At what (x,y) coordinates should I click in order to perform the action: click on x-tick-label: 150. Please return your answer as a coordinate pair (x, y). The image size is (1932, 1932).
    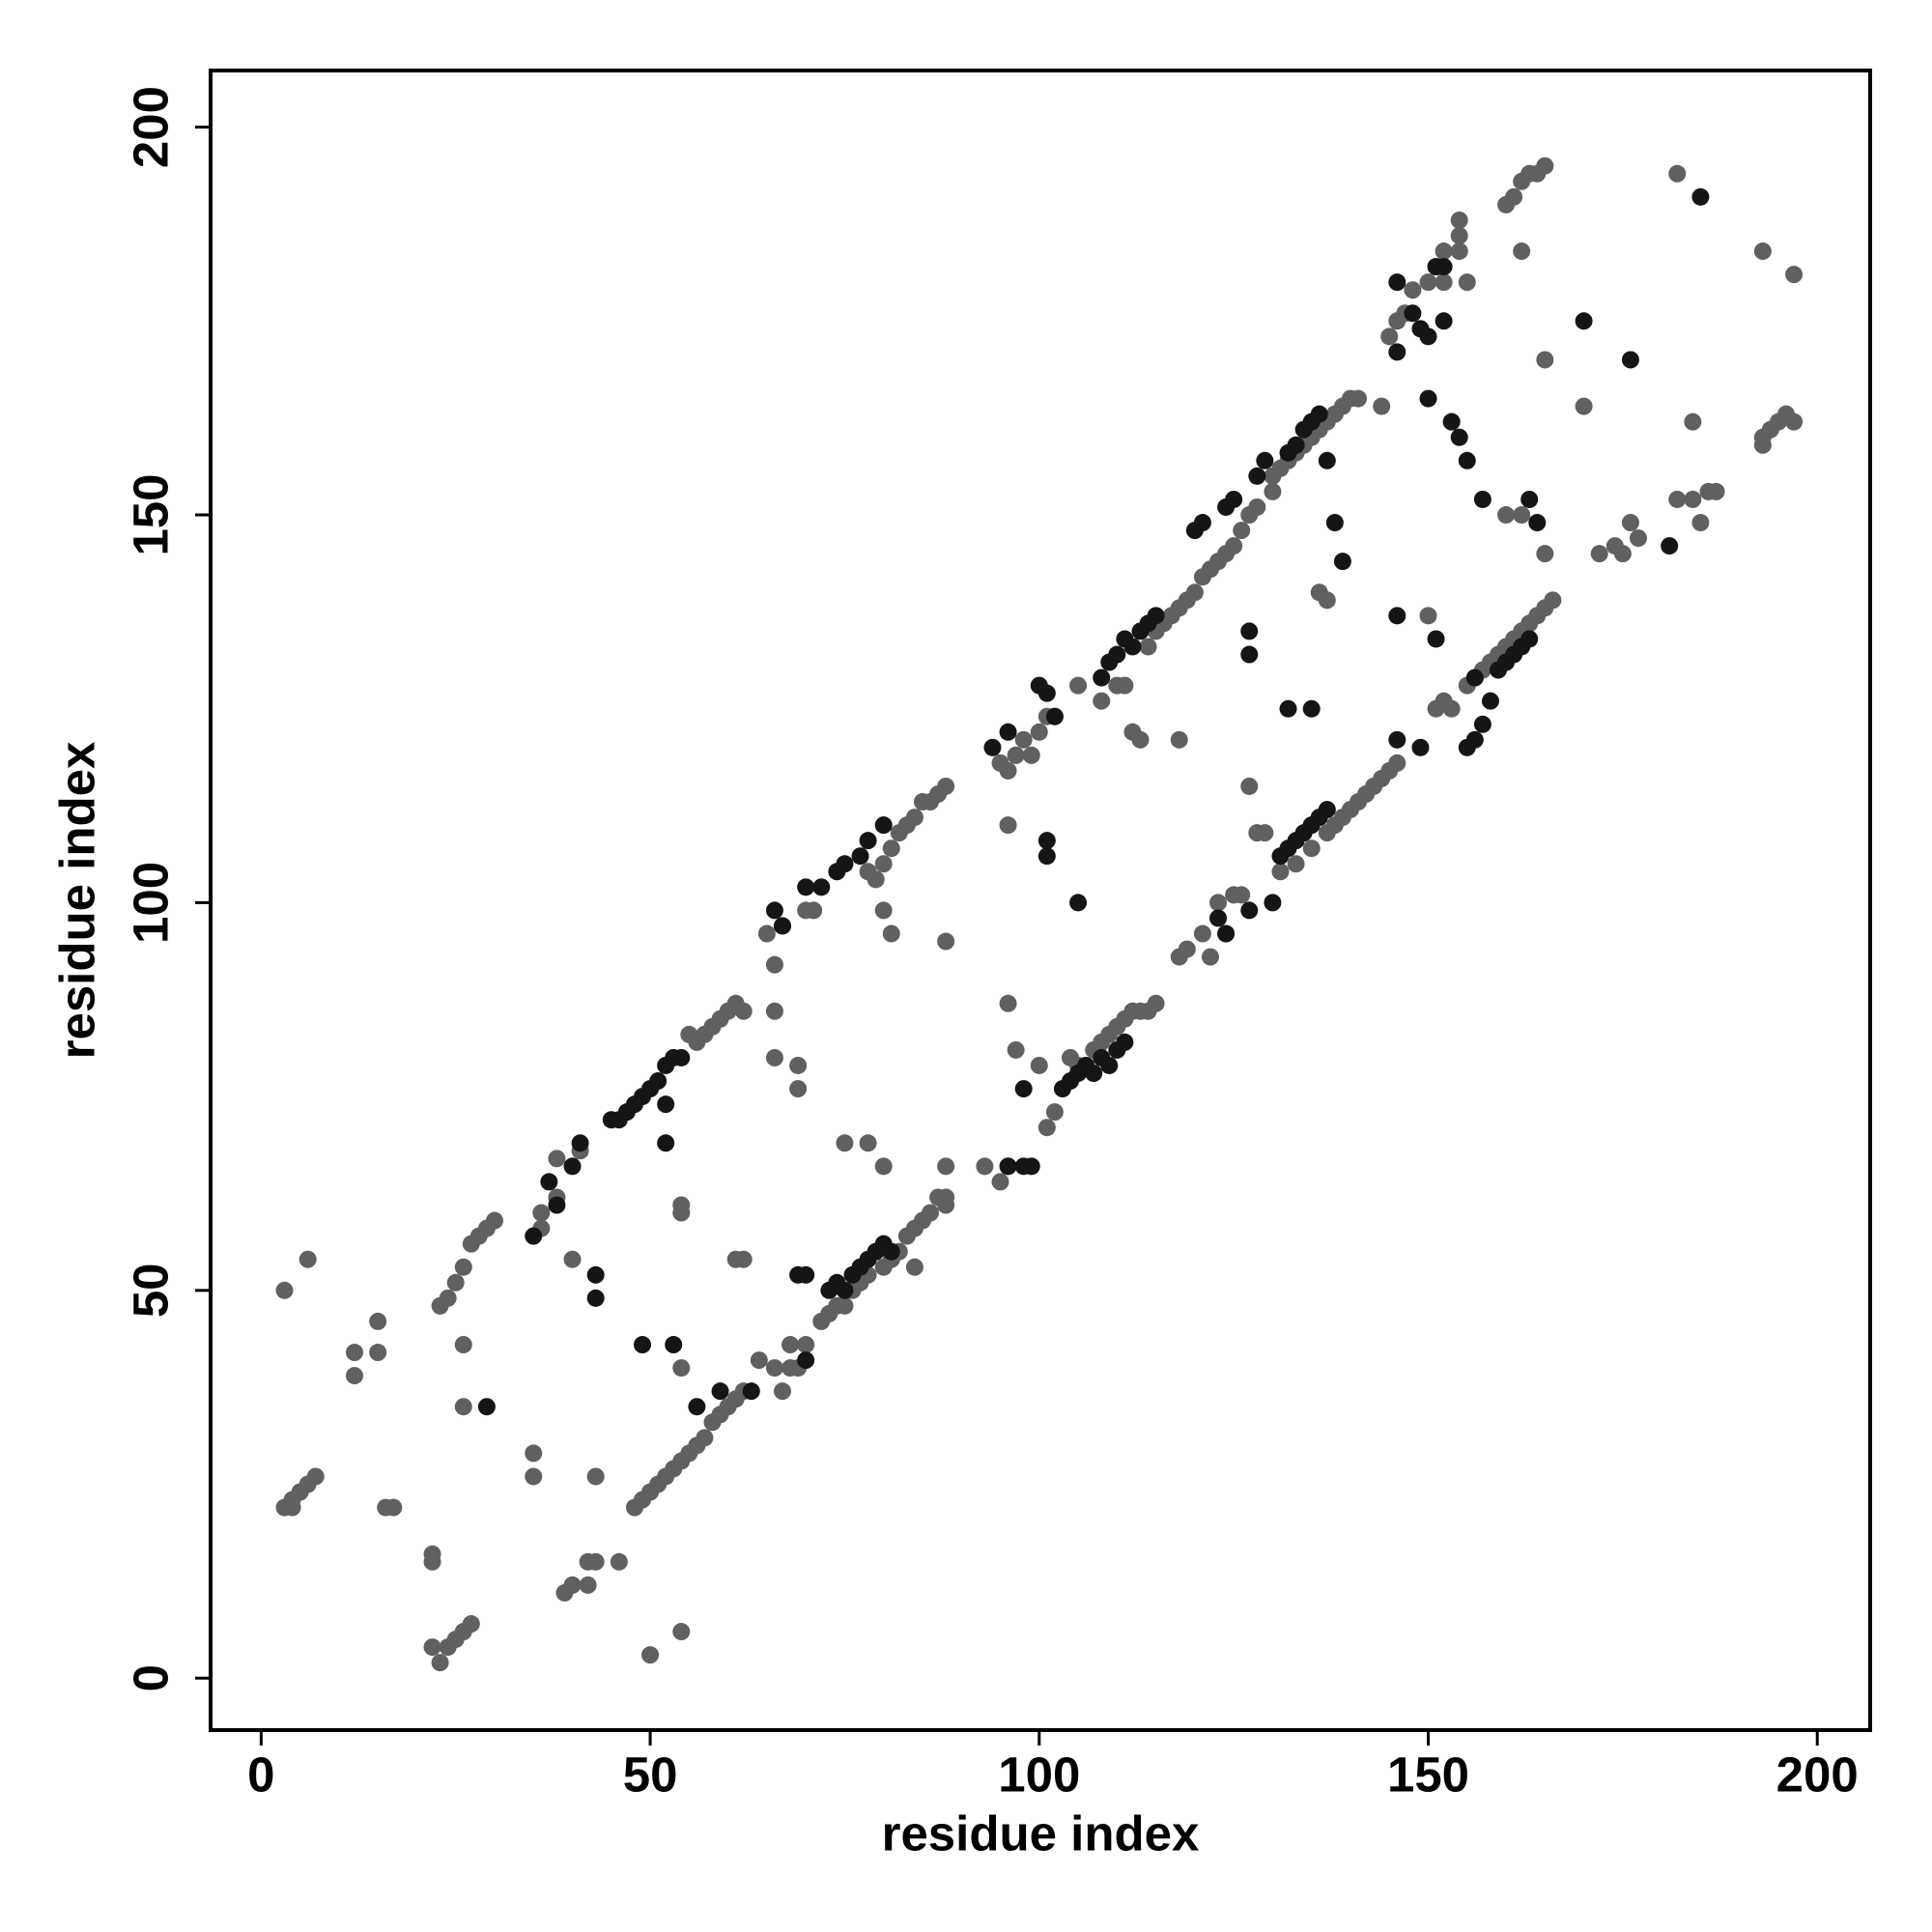
    Looking at the image, I should click on (1428, 1774).